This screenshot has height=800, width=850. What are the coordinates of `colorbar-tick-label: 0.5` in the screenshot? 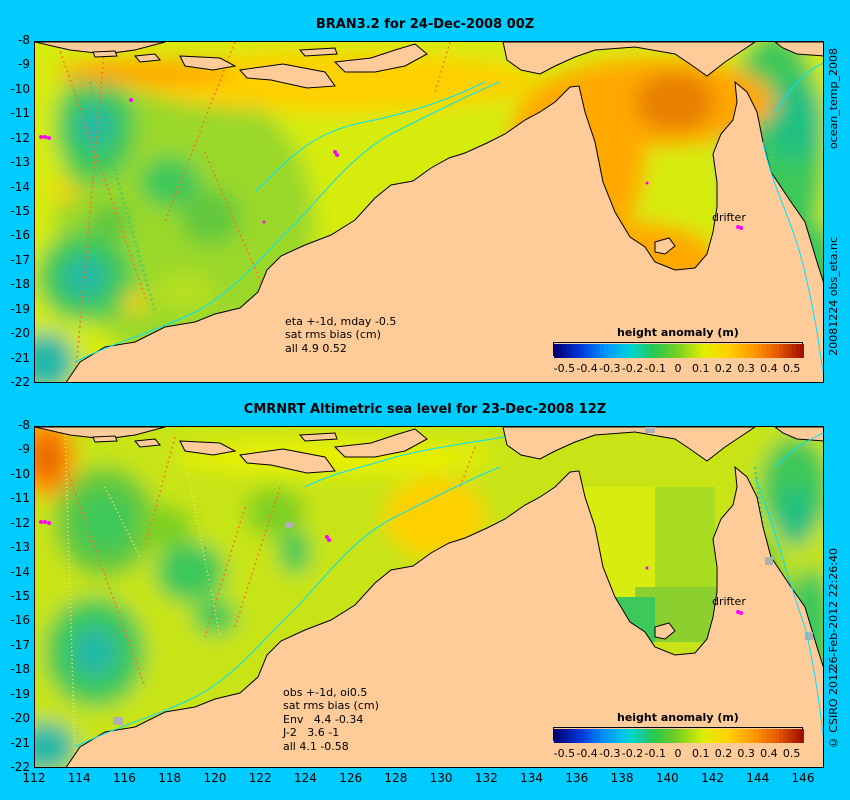 It's located at (791, 368).